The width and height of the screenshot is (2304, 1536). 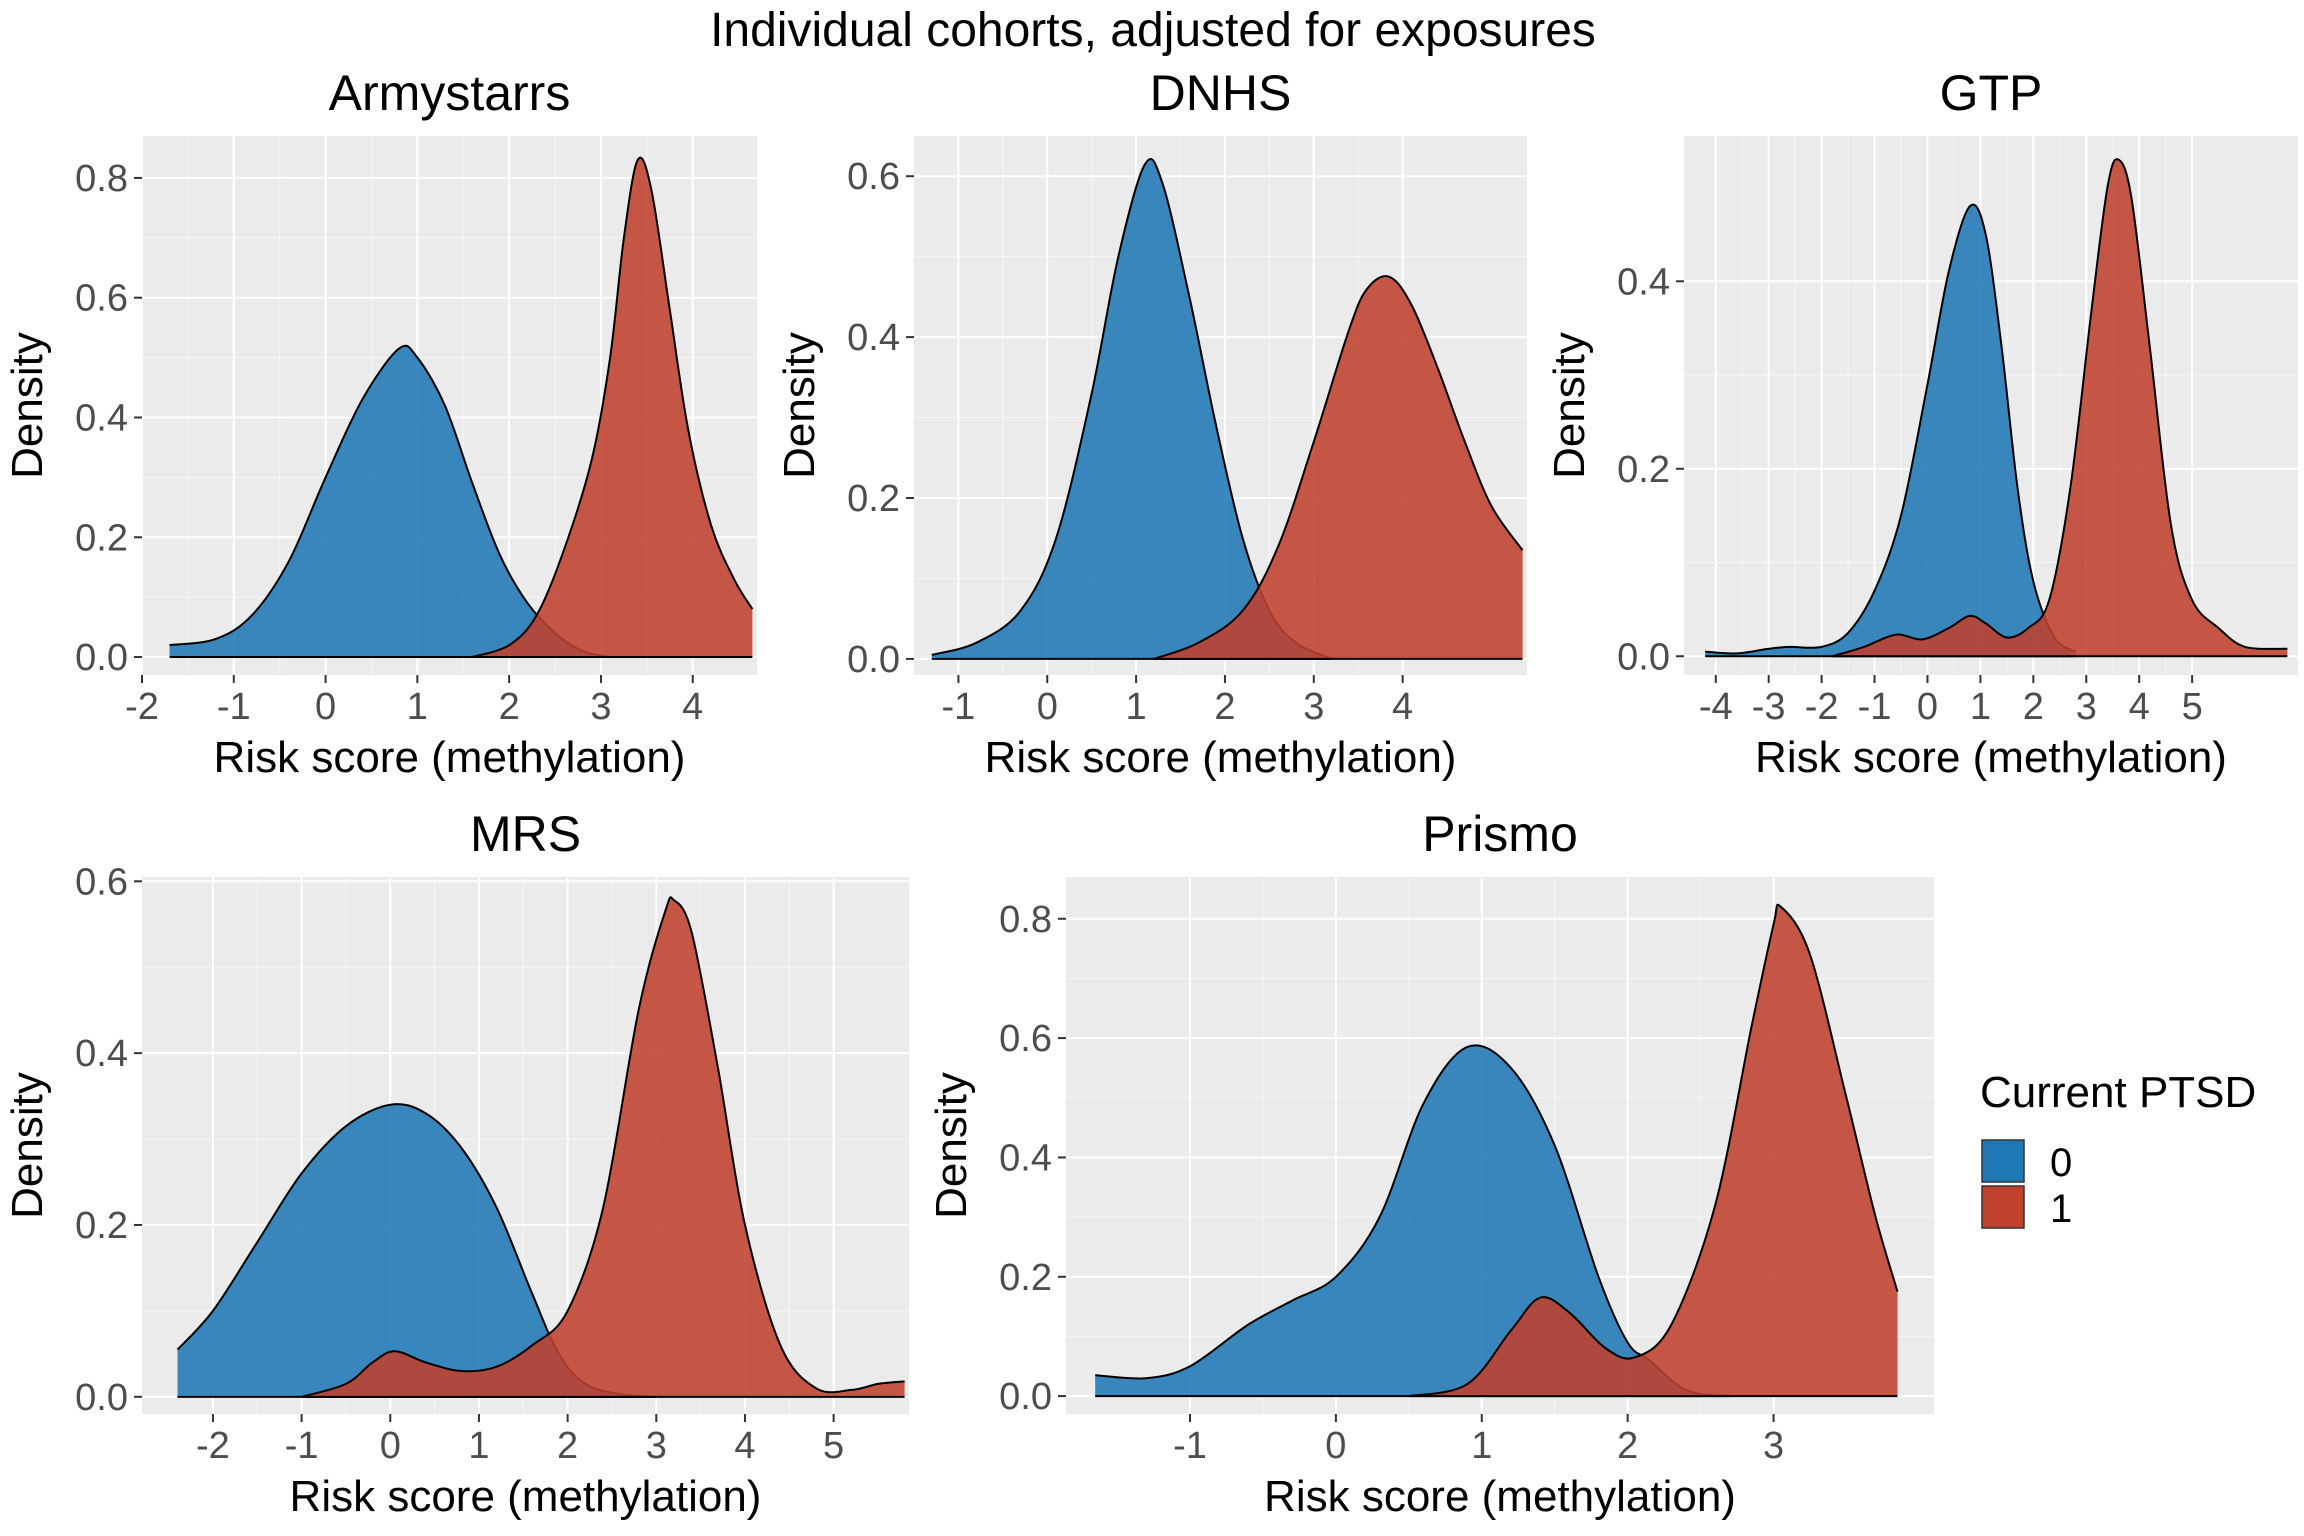 I want to click on x-tick-label: -3, so click(x=1769, y=707).